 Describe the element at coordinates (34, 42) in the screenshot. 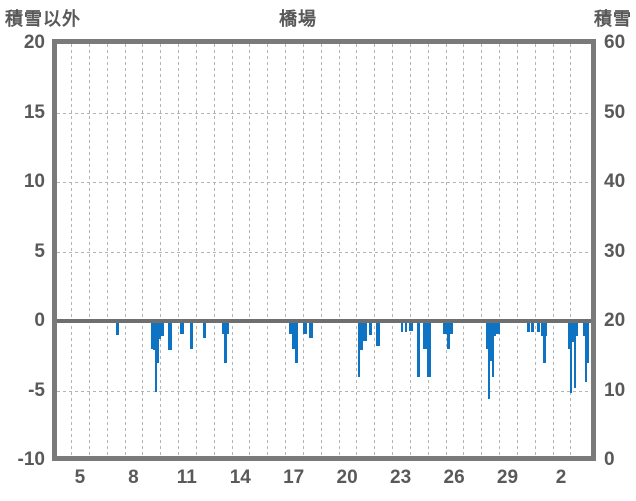

I see `left-axis-label: 20` at that location.